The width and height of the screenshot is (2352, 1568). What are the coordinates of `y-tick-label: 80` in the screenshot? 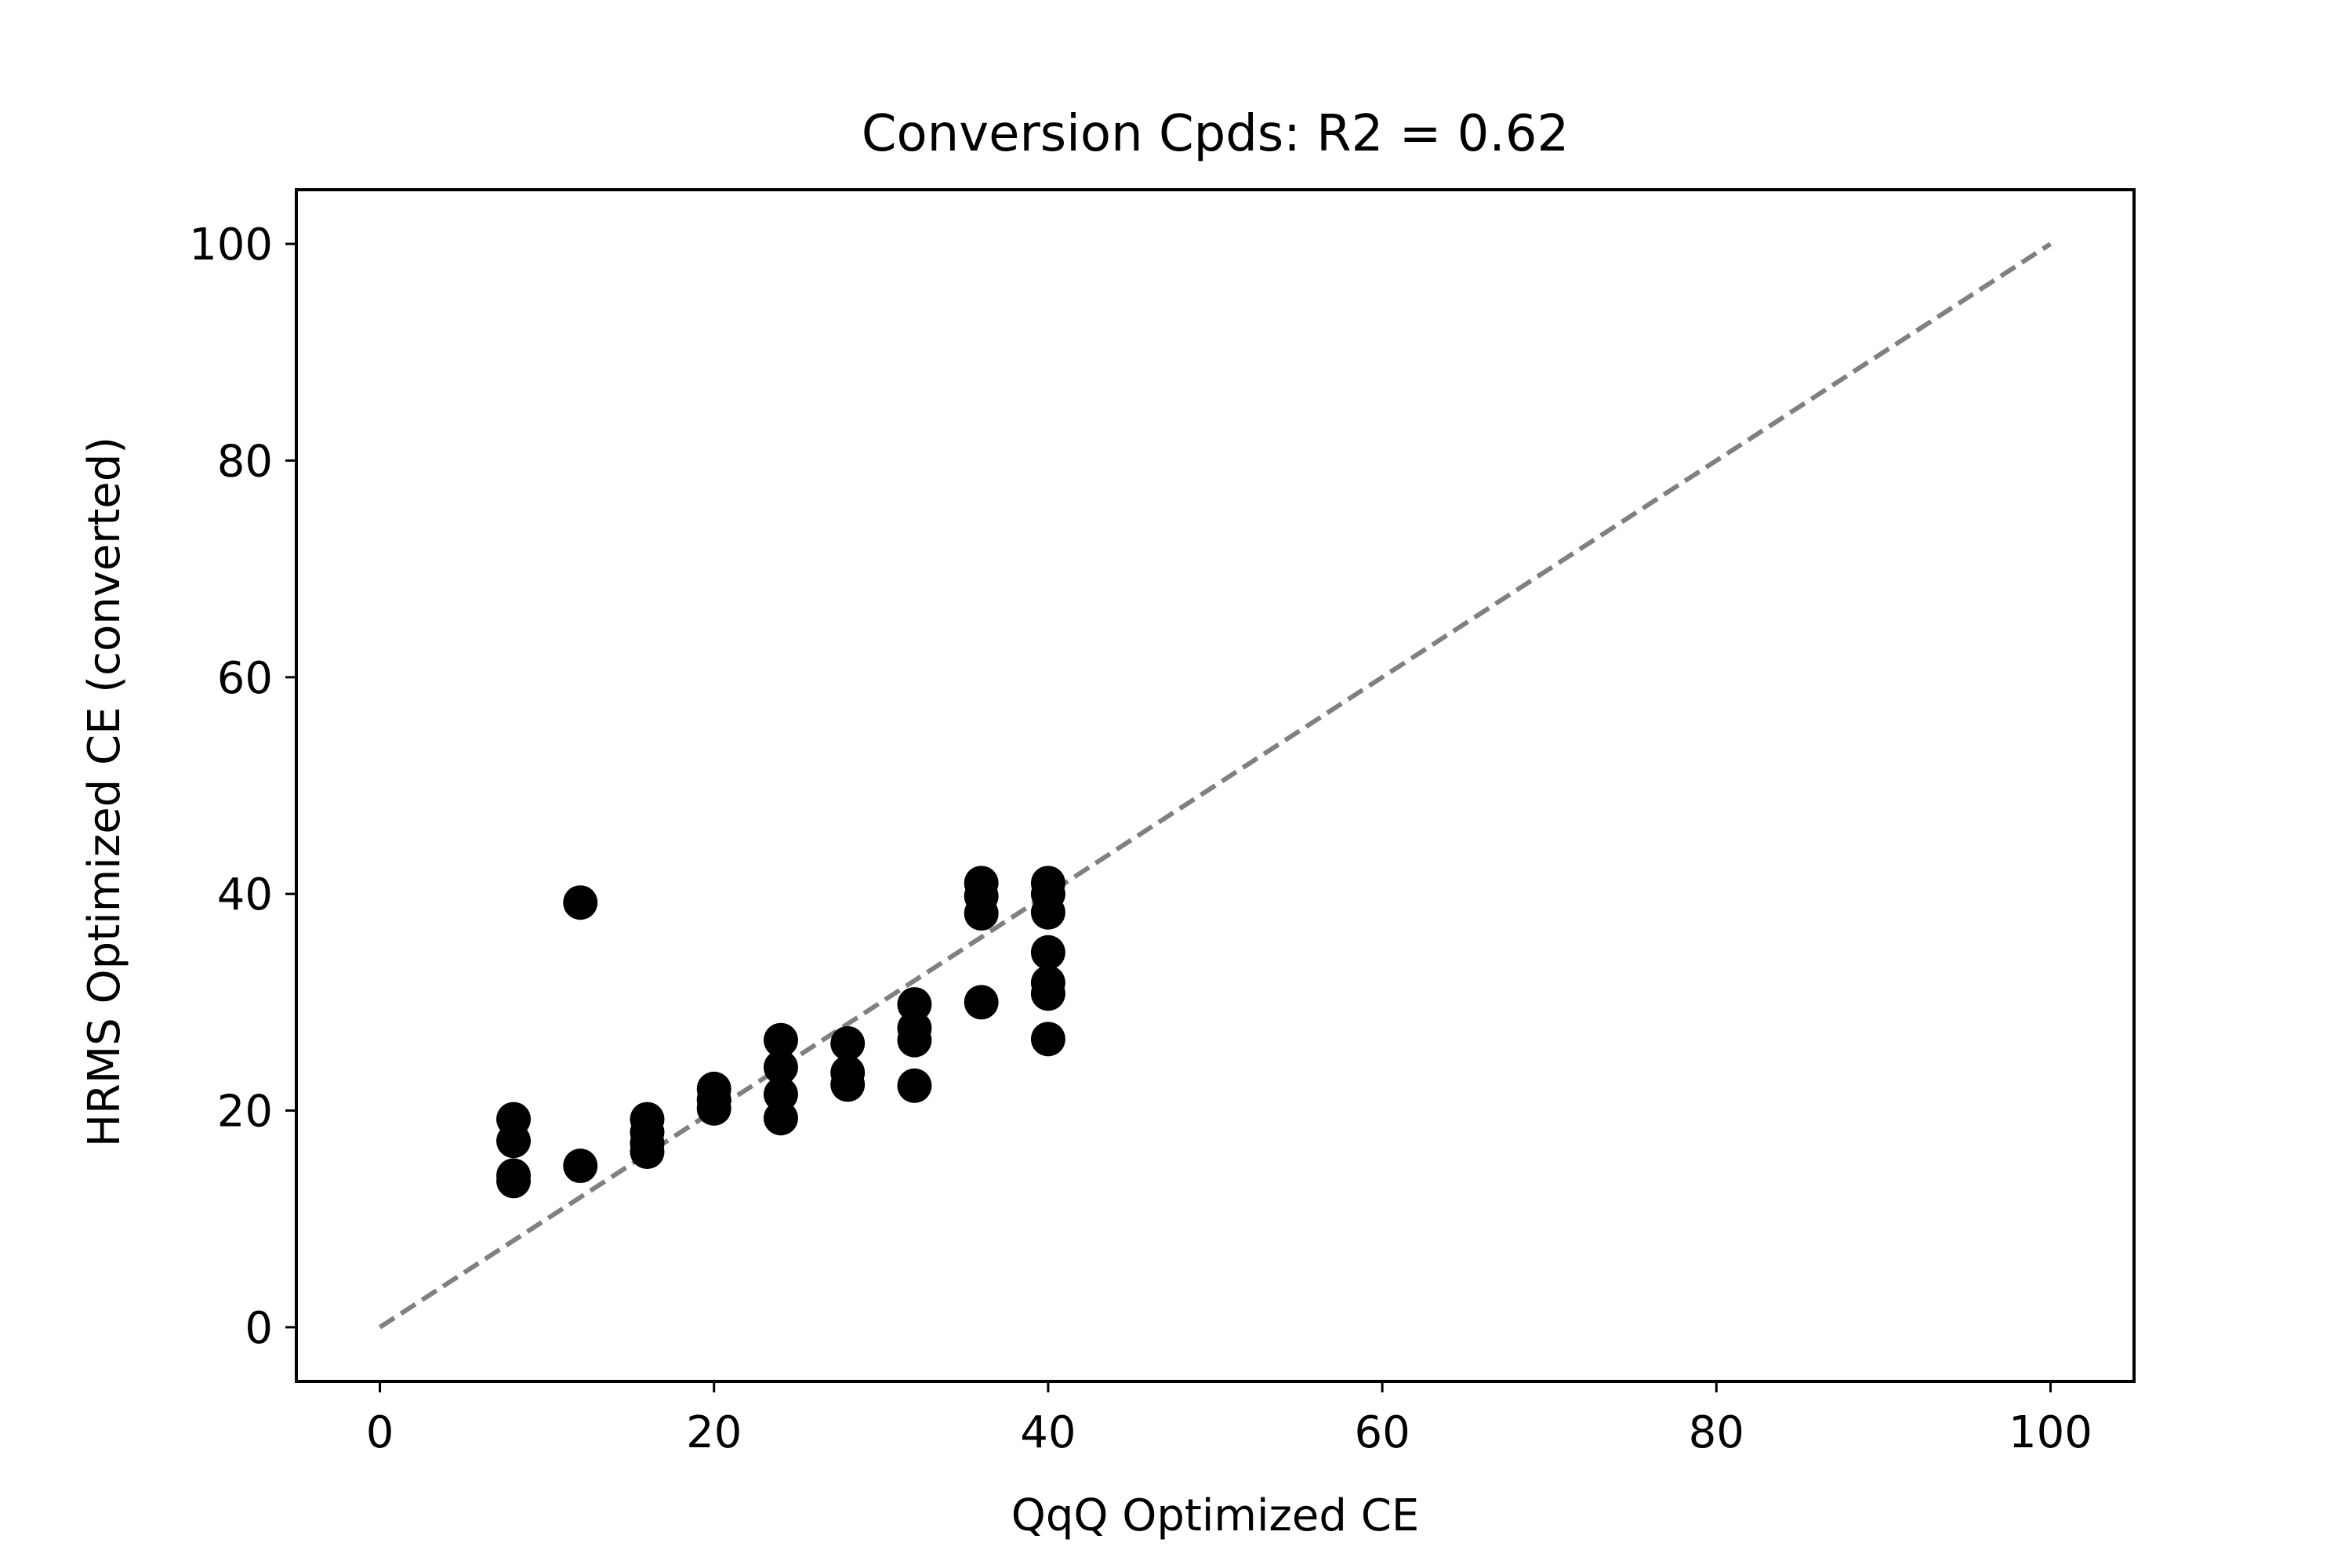 It's located at (245, 462).